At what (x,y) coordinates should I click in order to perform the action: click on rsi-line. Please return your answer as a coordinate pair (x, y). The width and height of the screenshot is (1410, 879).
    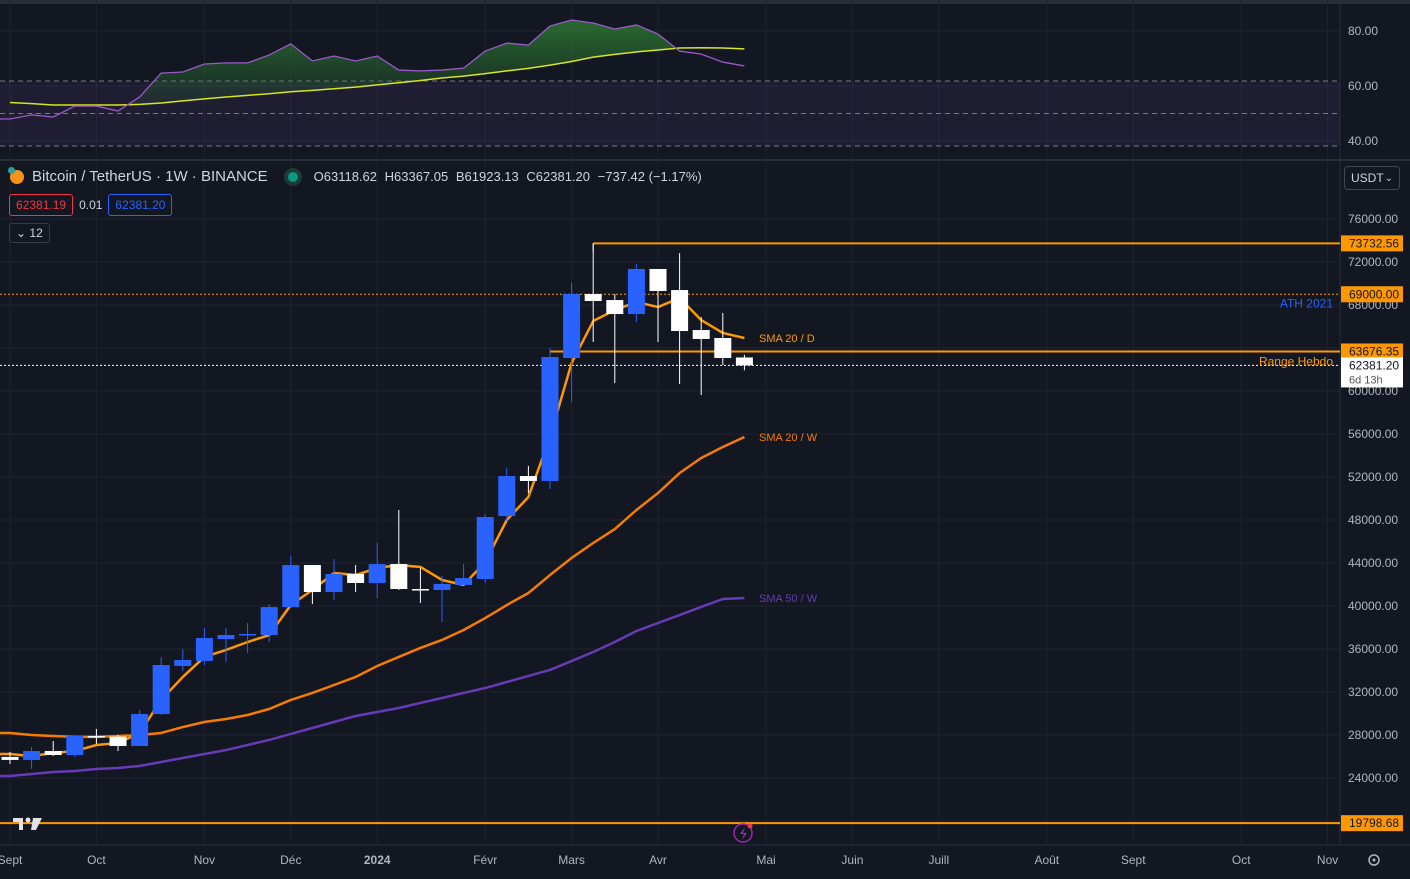
    Looking at the image, I should click on (372, 69).